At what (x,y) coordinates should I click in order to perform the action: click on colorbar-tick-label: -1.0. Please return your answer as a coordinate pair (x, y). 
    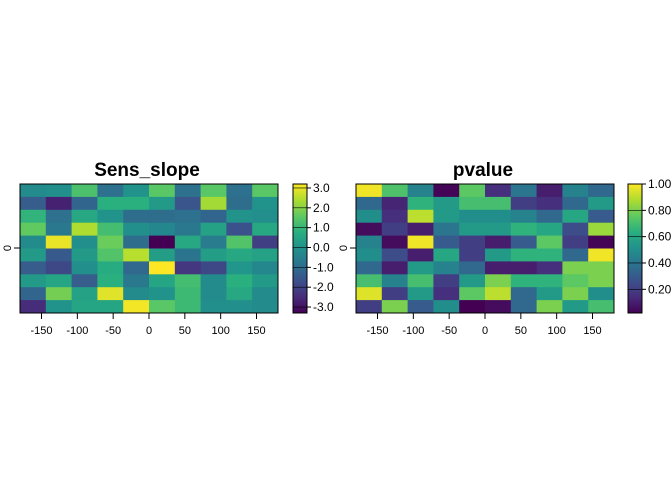
    Looking at the image, I should click on (323, 267).